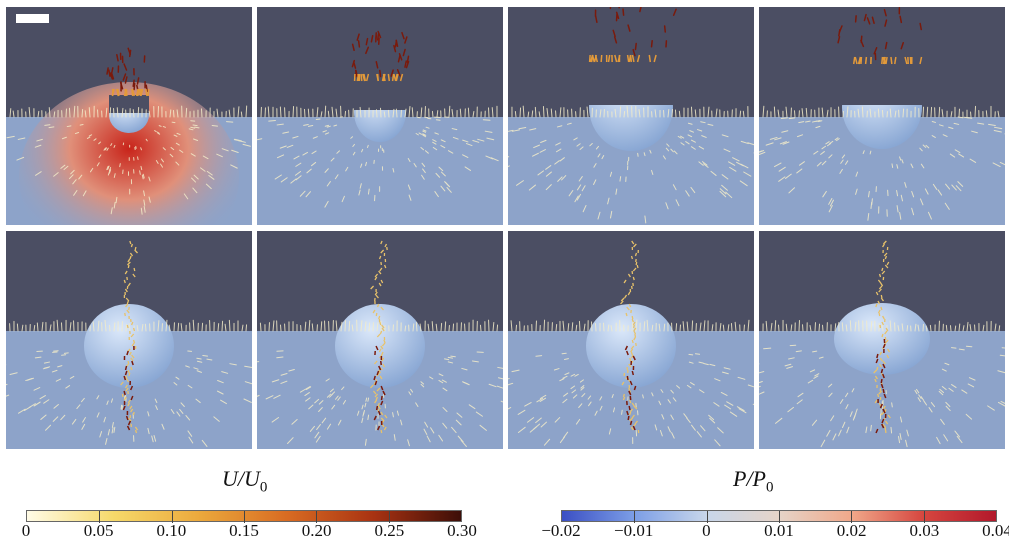  I want to click on panel-r1c3, so click(631, 116).